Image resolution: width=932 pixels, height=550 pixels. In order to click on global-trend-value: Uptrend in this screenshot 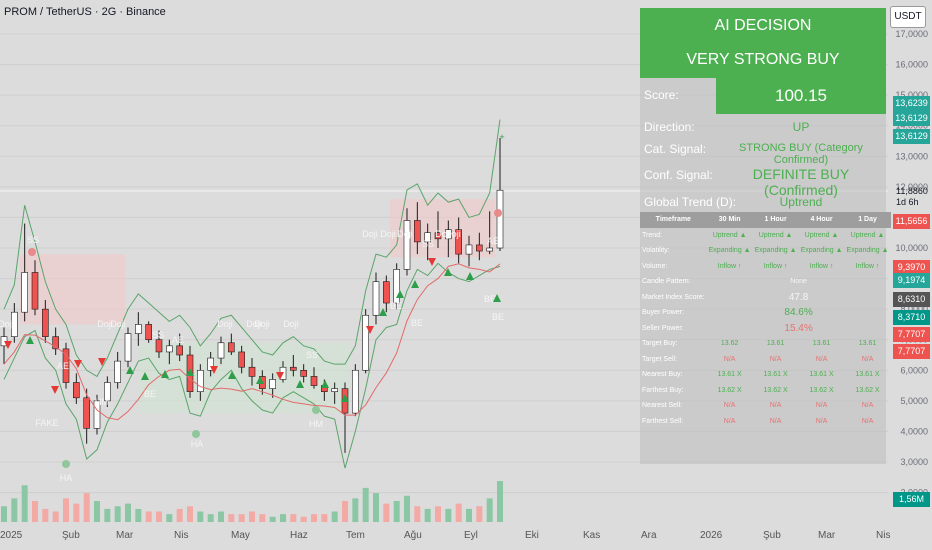, I will do `click(801, 202)`.